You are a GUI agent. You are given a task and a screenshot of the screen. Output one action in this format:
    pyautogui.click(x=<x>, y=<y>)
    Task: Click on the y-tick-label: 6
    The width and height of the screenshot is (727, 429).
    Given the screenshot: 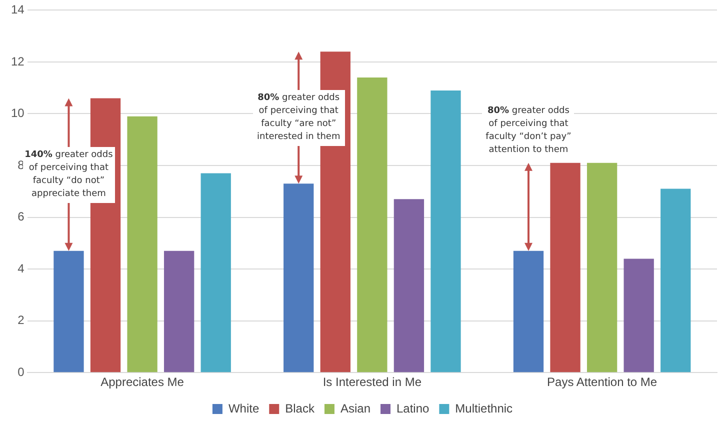 What is the action you would take?
    pyautogui.click(x=21, y=217)
    